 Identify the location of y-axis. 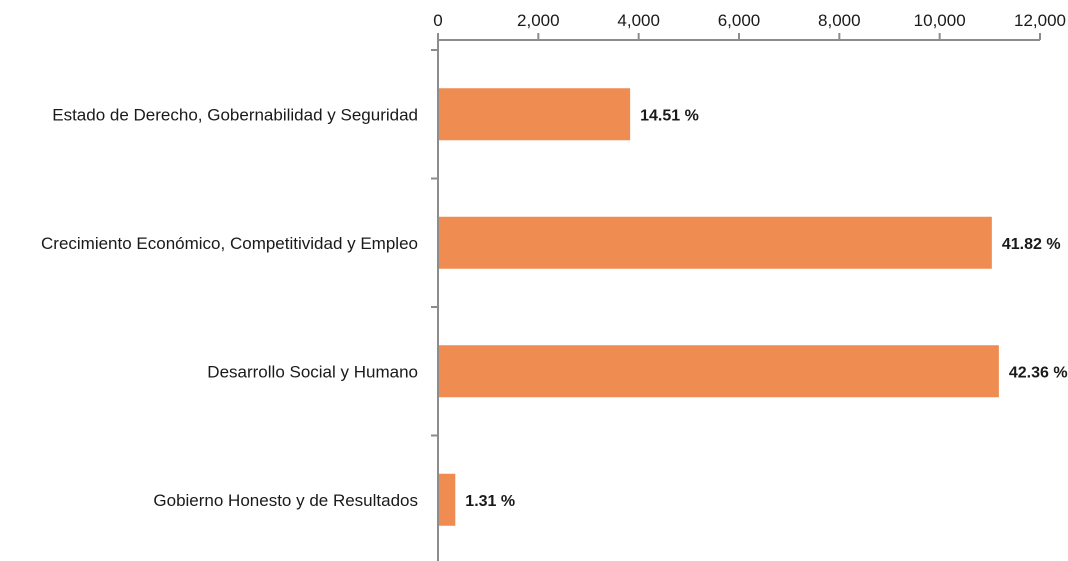
(435, 300).